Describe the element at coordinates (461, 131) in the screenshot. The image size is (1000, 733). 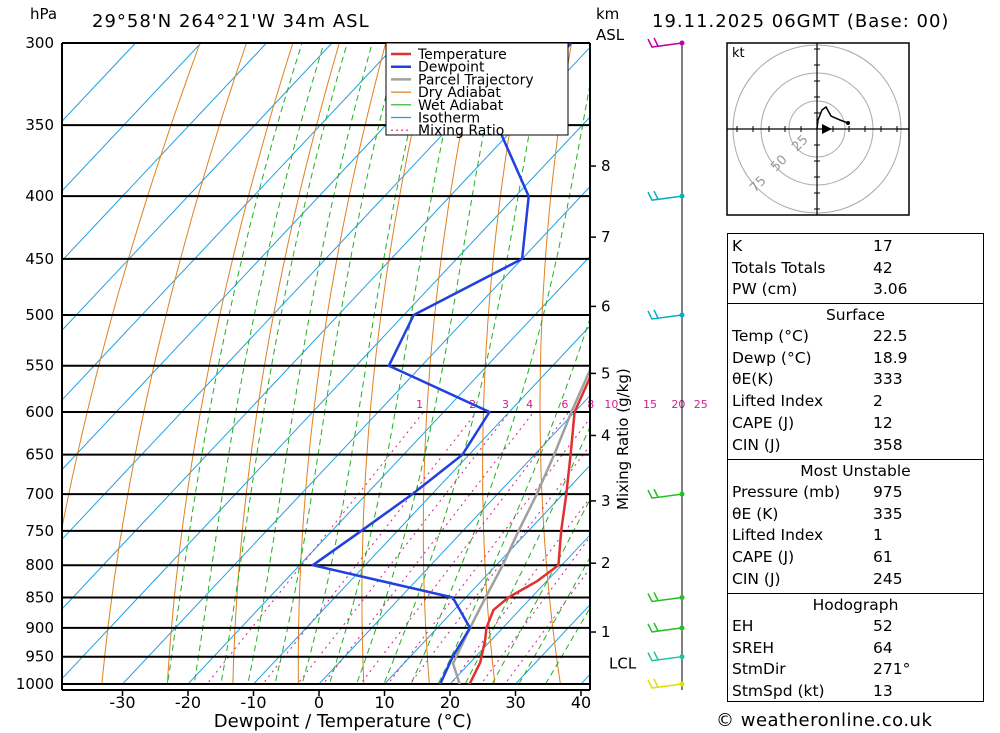
I see `legend-label: Mixing Ratio` at that location.